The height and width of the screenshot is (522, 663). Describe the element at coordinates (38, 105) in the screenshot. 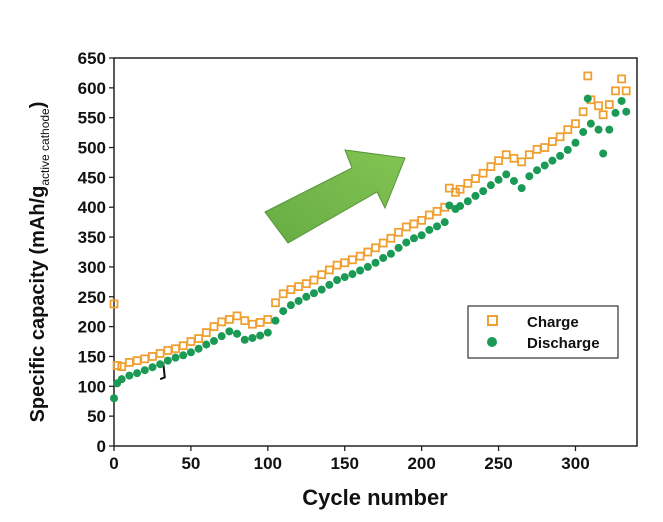

I see `y-axis-label-close: )` at that location.